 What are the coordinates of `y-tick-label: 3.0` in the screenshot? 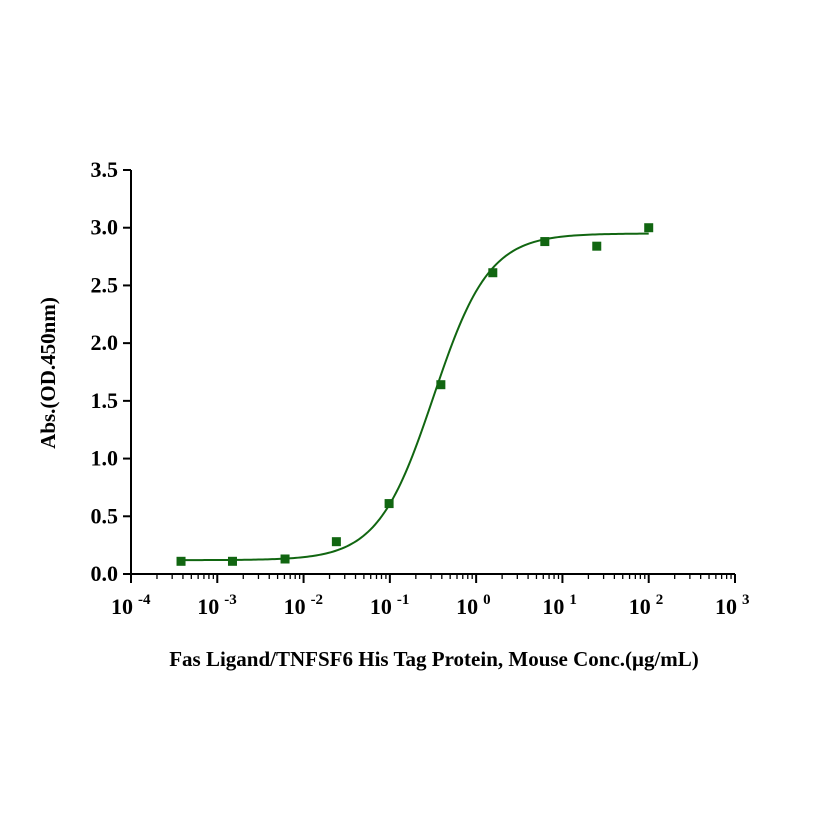 It's located at (105, 227).